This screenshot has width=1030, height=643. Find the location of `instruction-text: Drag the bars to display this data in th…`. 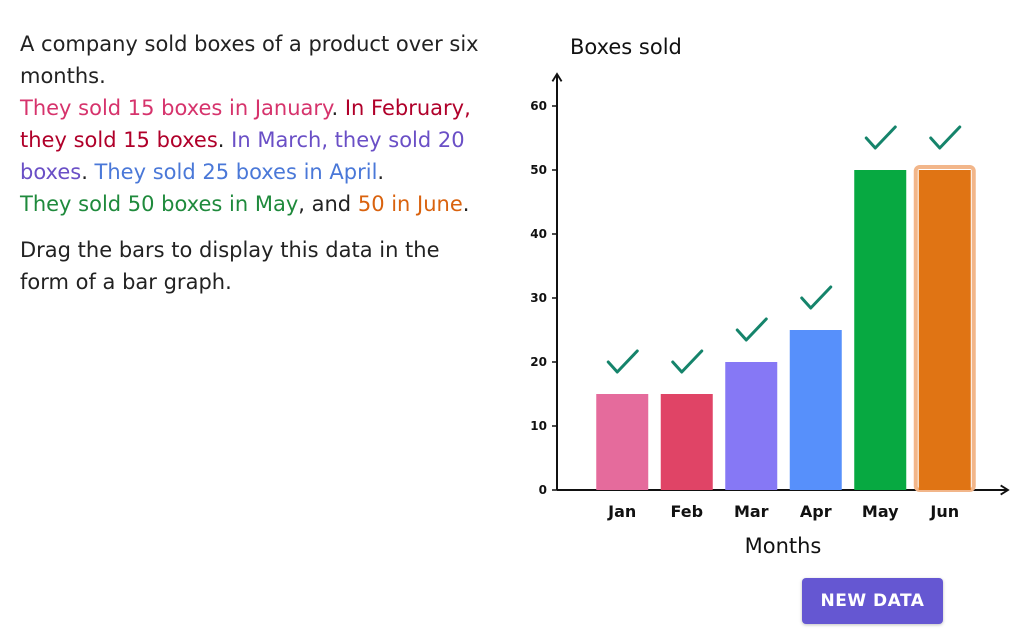

instruction-text: Drag the bars to display this data in th… is located at coordinates (230, 266).